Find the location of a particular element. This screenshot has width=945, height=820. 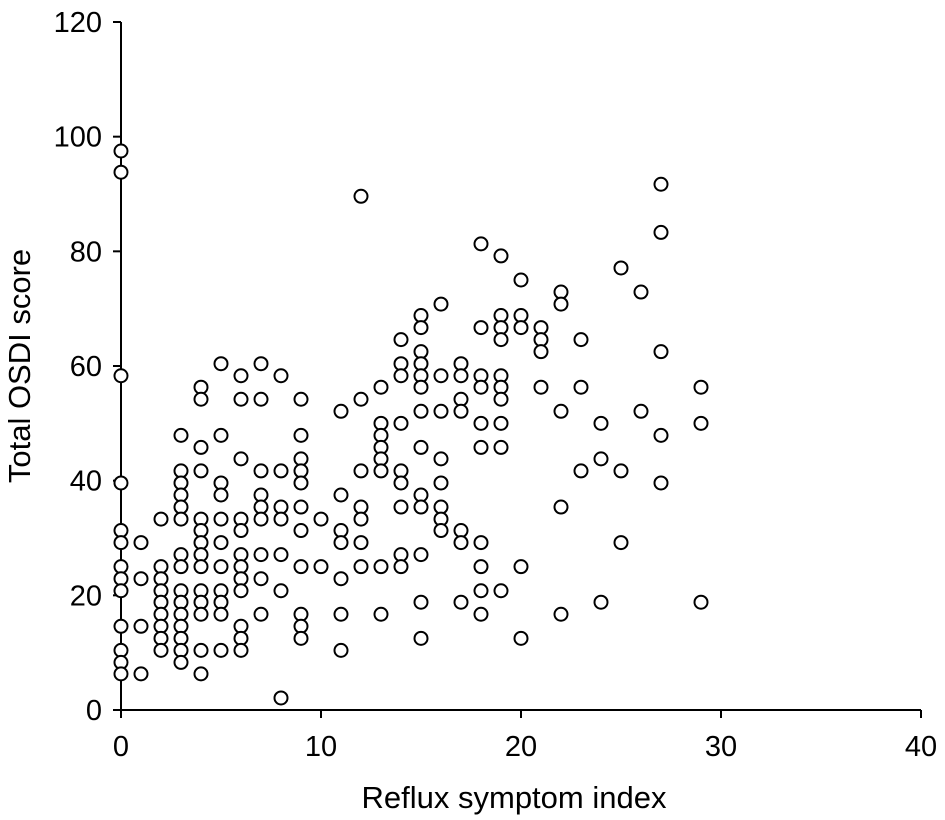

x-tick-label: 20 is located at coordinates (521, 747).